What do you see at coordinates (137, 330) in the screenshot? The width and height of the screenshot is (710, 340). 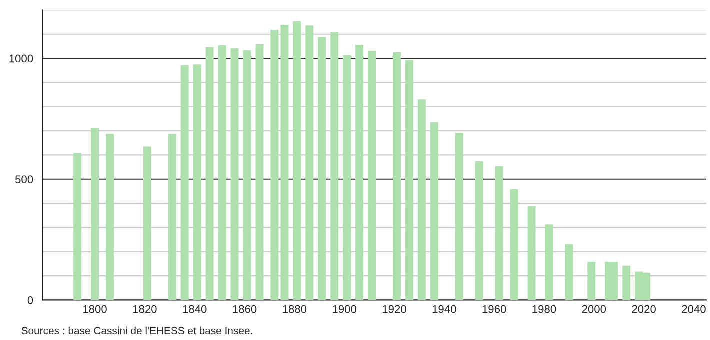 I see `source-note: Sources : base Cassini de l'EHESS et base Insee.` at bounding box center [137, 330].